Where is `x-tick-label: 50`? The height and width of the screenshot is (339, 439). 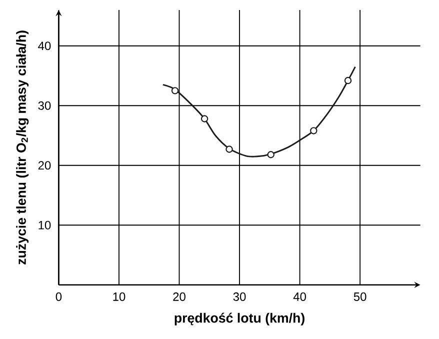 x-tick-label: 50 is located at coordinates (360, 296).